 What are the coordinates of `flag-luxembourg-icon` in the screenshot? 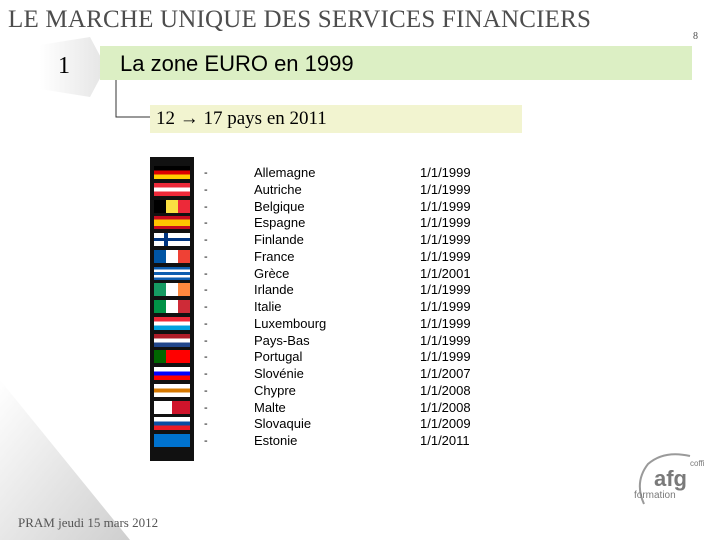 It's located at (172, 323).